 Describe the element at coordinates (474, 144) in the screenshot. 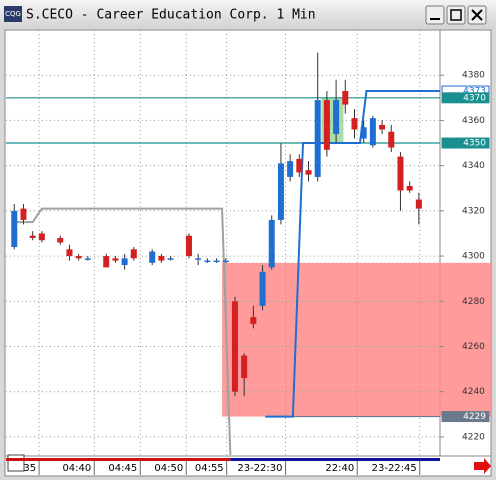

I see `level-label: 4350` at that location.